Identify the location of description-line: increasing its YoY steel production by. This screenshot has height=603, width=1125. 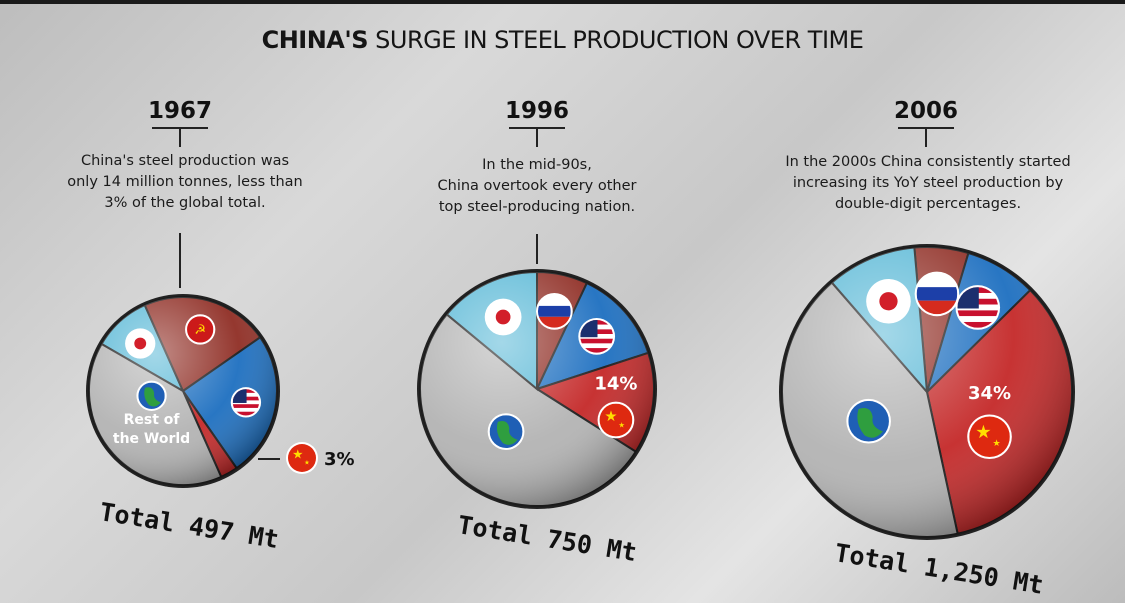
(928, 183).